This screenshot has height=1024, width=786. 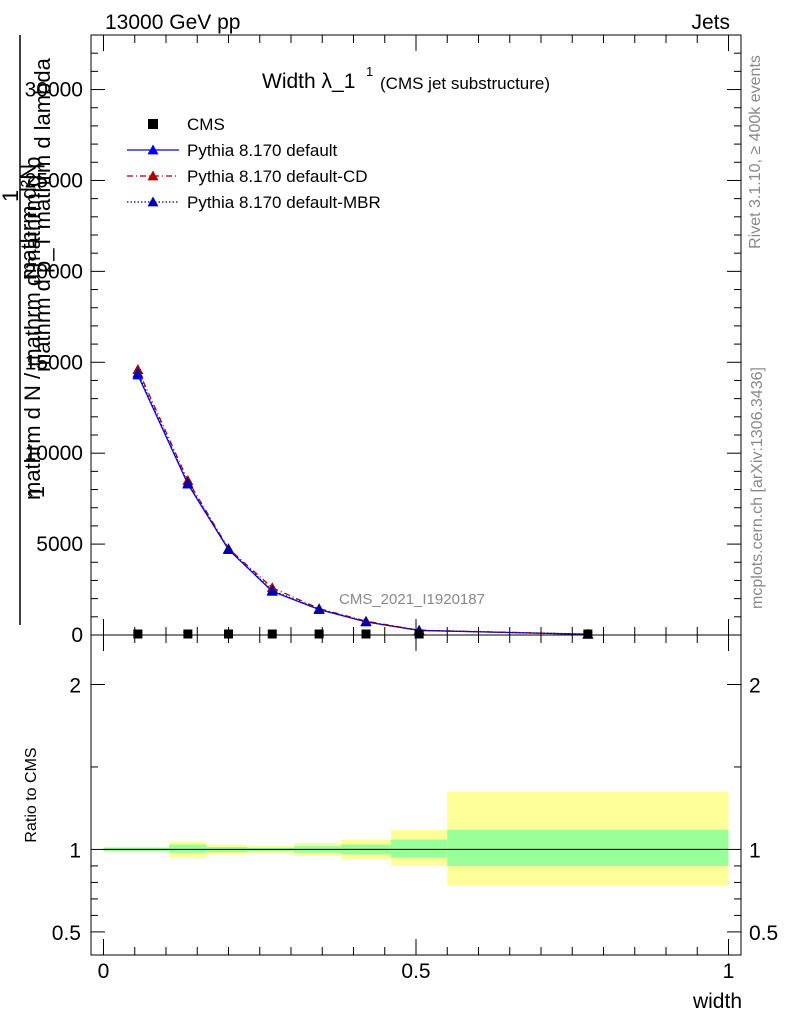 What do you see at coordinates (262, 150) in the screenshot?
I see `legend-label: Pythia 8.170 default` at bounding box center [262, 150].